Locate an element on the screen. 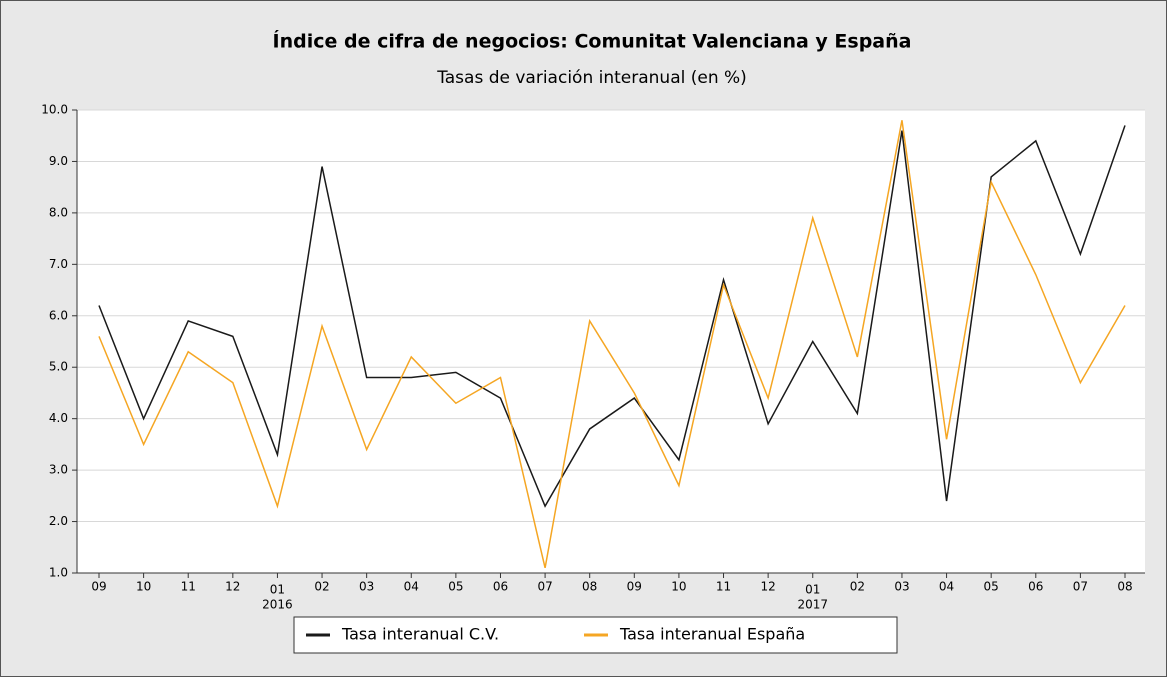 The width and height of the screenshot is (1167, 677). y-tick-label: 9.0 is located at coordinates (58, 161).